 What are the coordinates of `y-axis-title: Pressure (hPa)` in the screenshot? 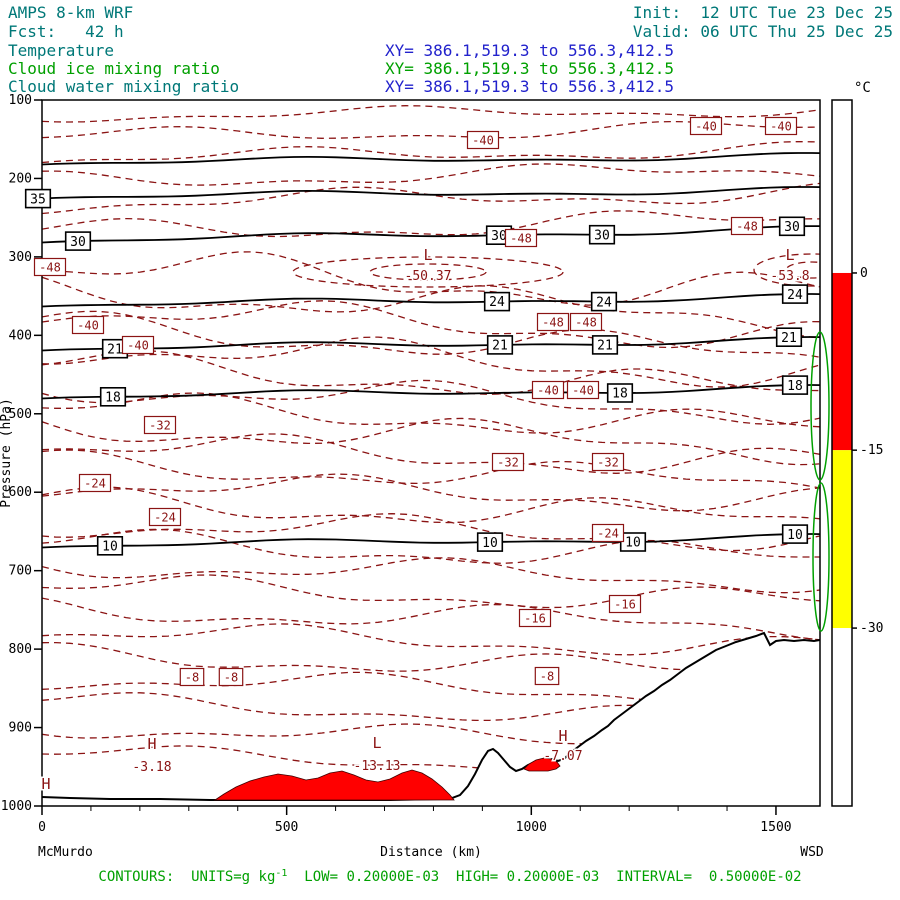 It's located at (7, 453).